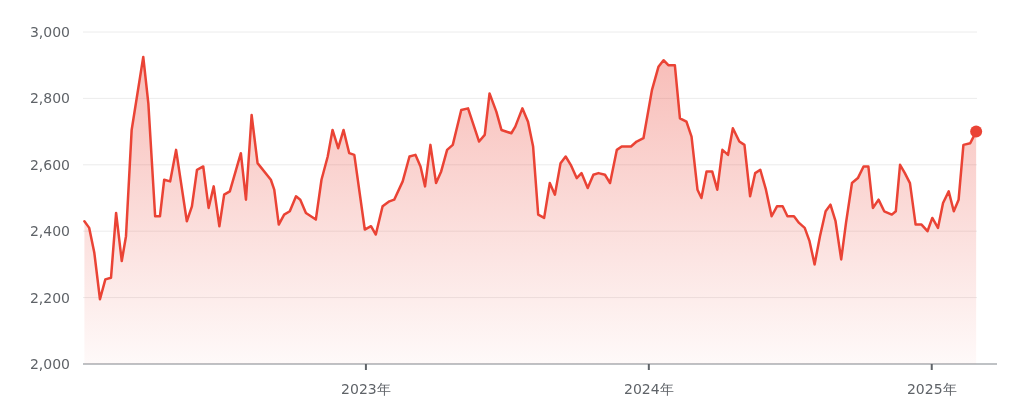  I want to click on x-tick-label: 2023年, so click(366, 389).